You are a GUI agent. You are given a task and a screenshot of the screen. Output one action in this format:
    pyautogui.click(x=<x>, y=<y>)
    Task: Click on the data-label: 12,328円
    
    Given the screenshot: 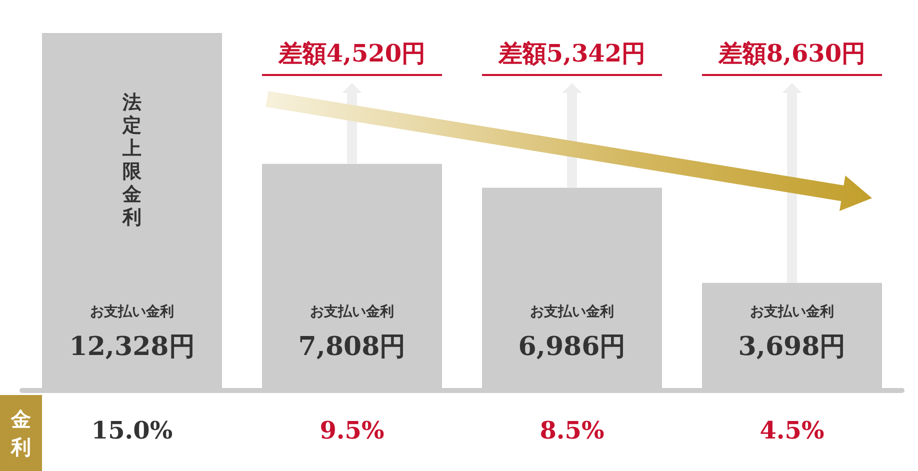 What is the action you would take?
    pyautogui.click(x=132, y=347)
    